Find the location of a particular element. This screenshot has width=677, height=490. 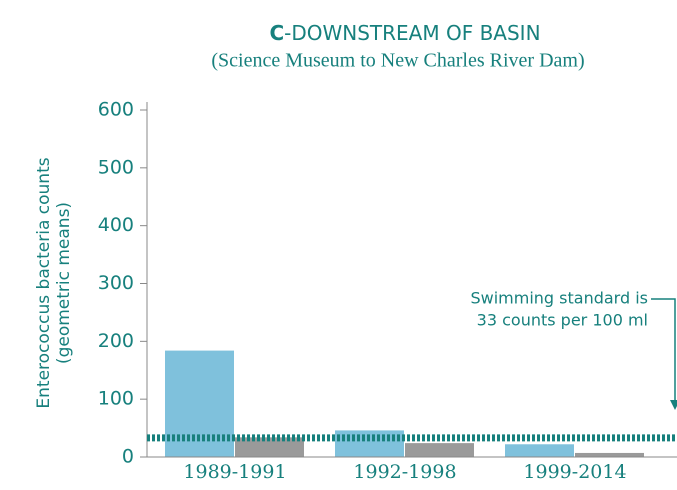

x-tick-label: 1989-1991 is located at coordinates (234, 472).